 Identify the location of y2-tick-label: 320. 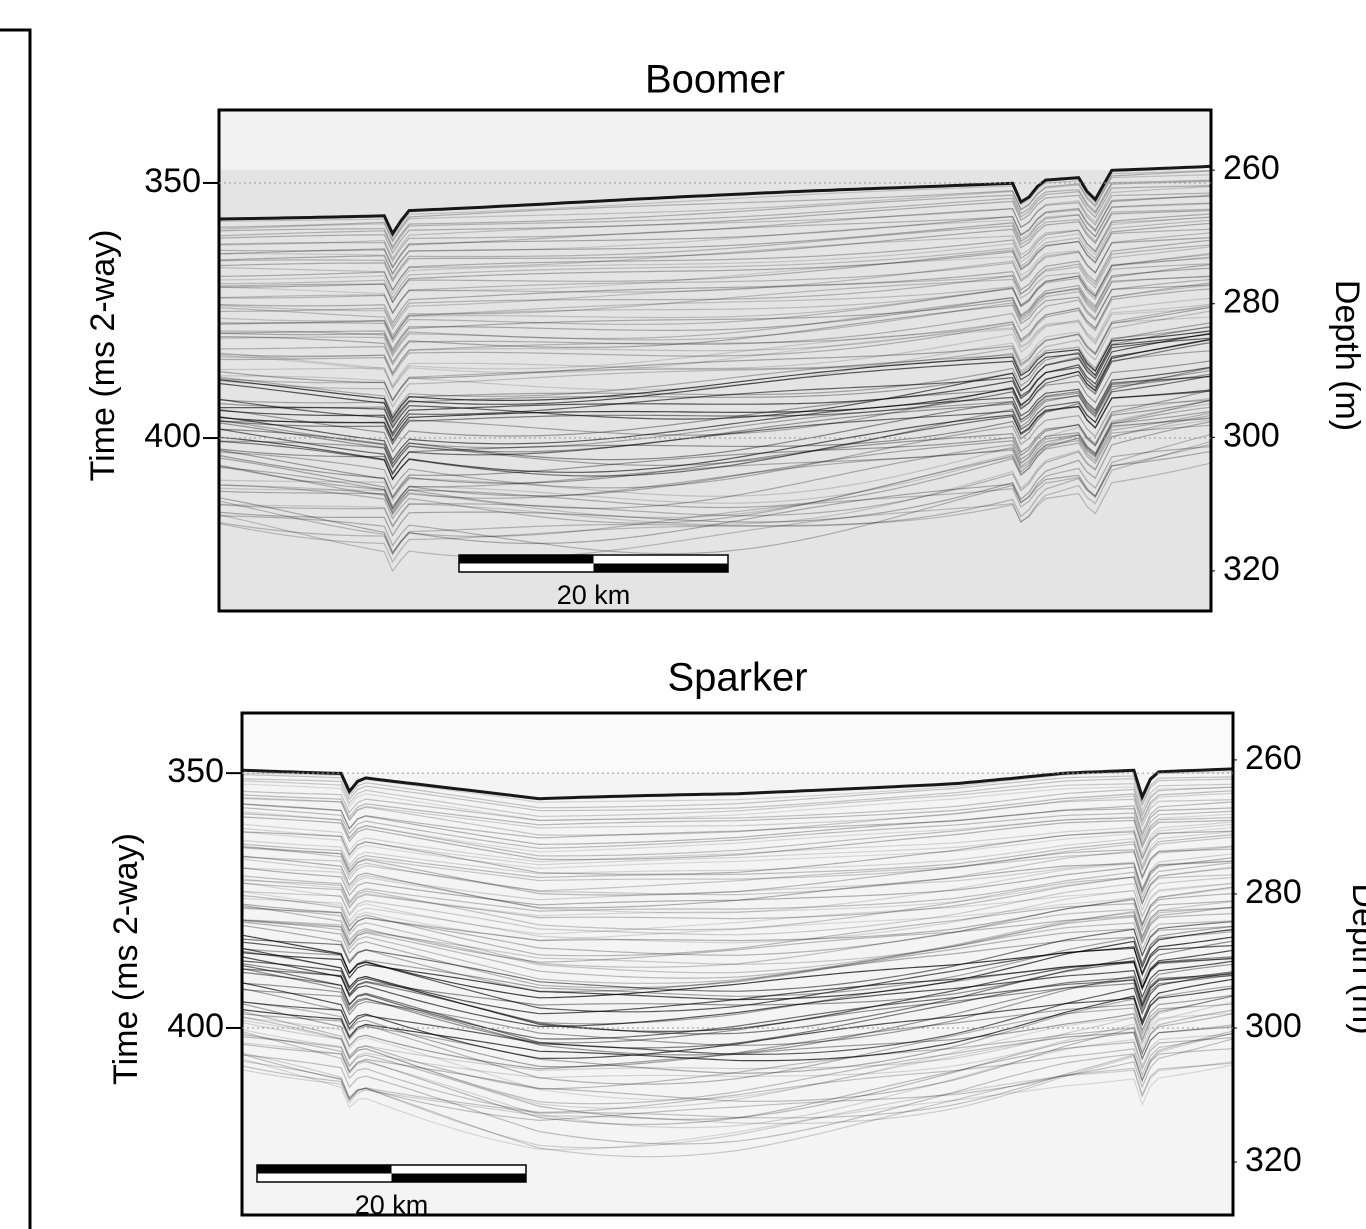
(1273, 1160).